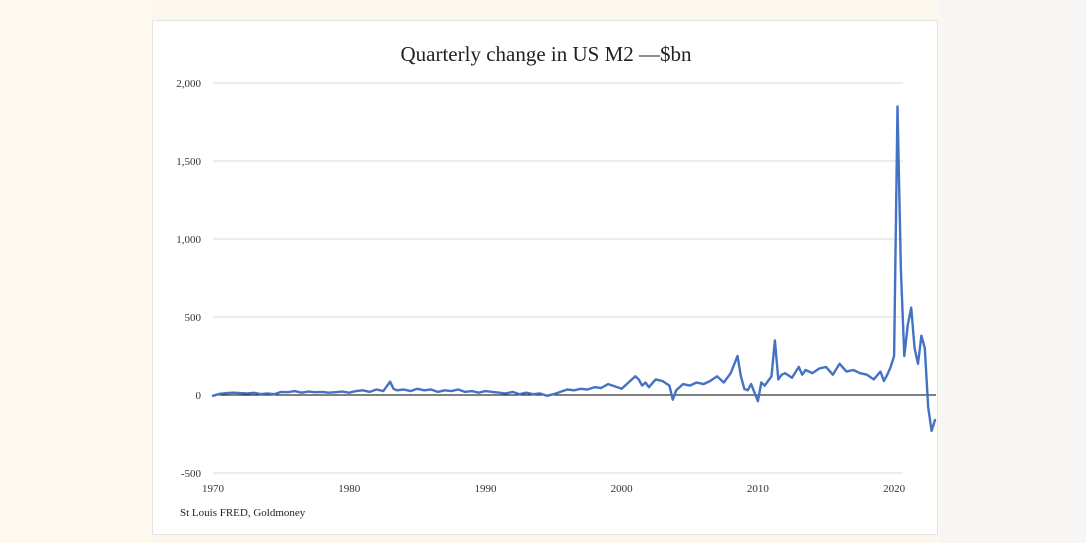  Describe the element at coordinates (349, 489) in the screenshot. I see `x-tick-label: 1980` at that location.